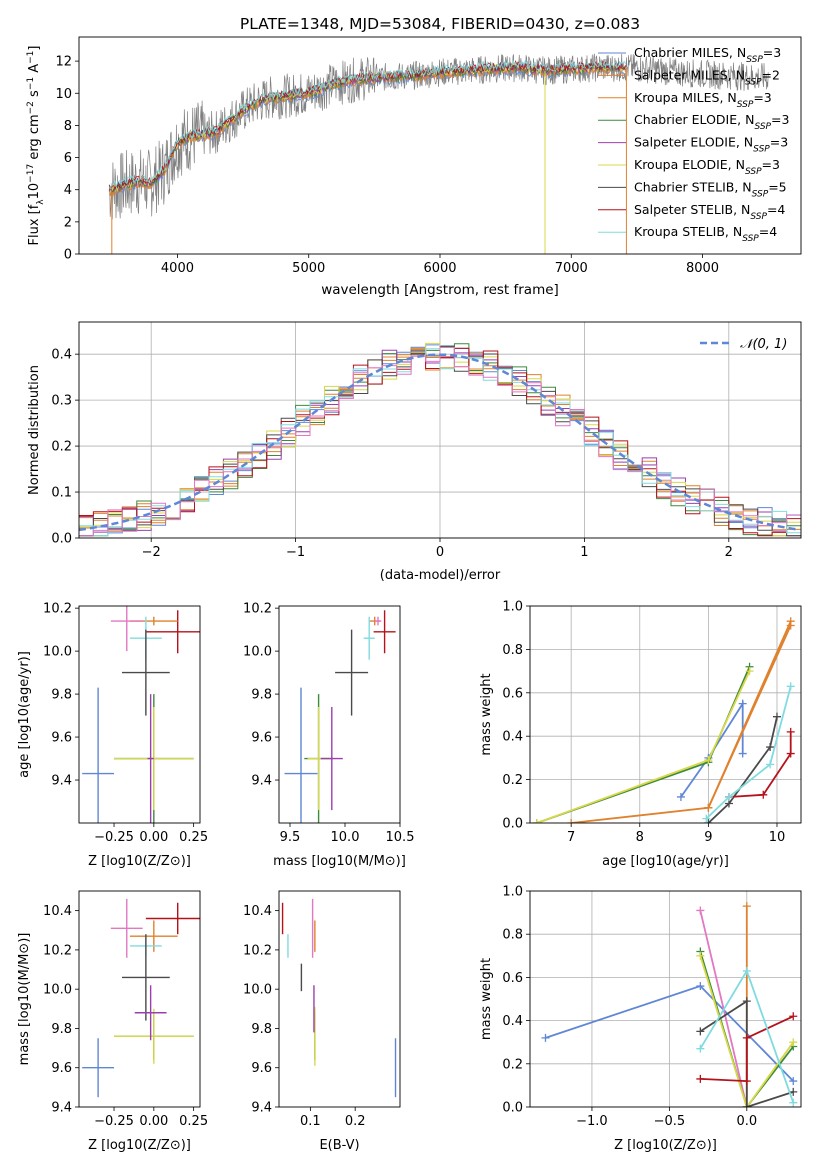  What do you see at coordinates (763, 344) in the screenshot?
I see `legend-label: 𝒩(0, 1)` at bounding box center [763, 344].